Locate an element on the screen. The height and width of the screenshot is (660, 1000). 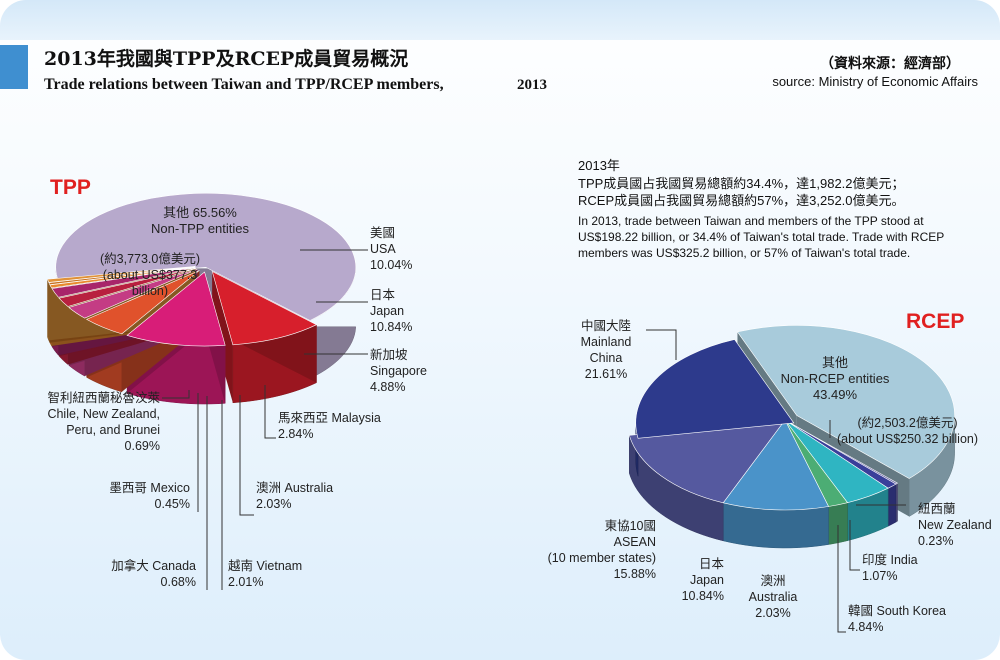
tpp-japan-label: 日本 Japan 10.84% is located at coordinates (391, 311).